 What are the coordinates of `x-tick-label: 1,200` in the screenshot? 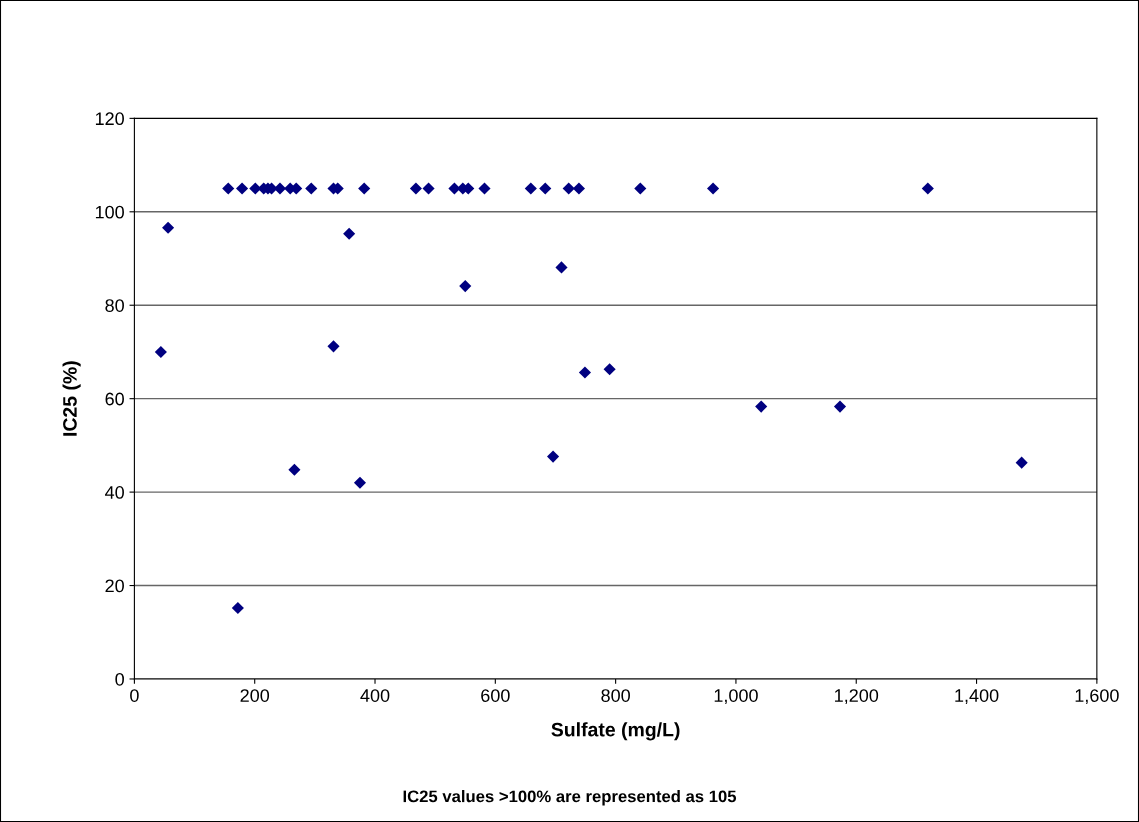 It's located at (857, 697).